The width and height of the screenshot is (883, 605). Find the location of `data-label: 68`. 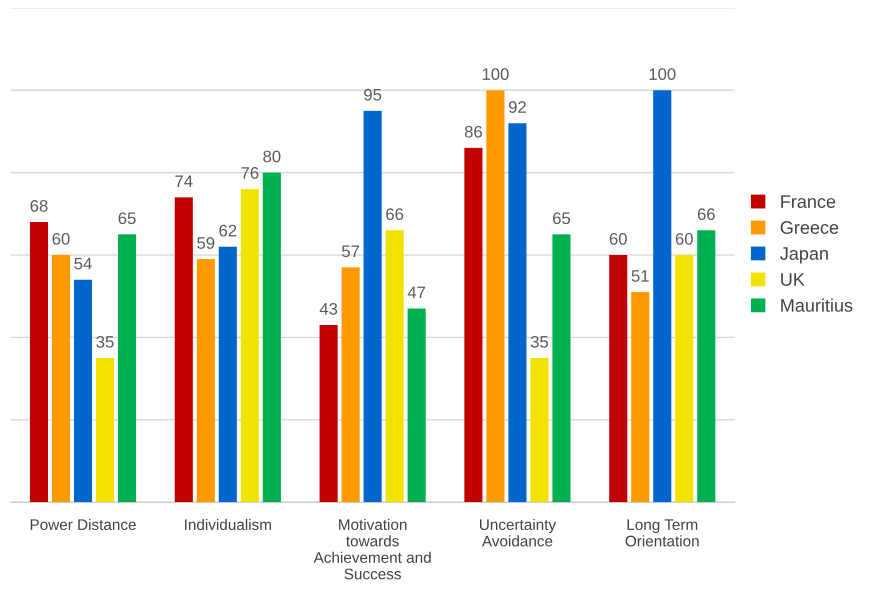

data-label: 68 is located at coordinates (39, 206).